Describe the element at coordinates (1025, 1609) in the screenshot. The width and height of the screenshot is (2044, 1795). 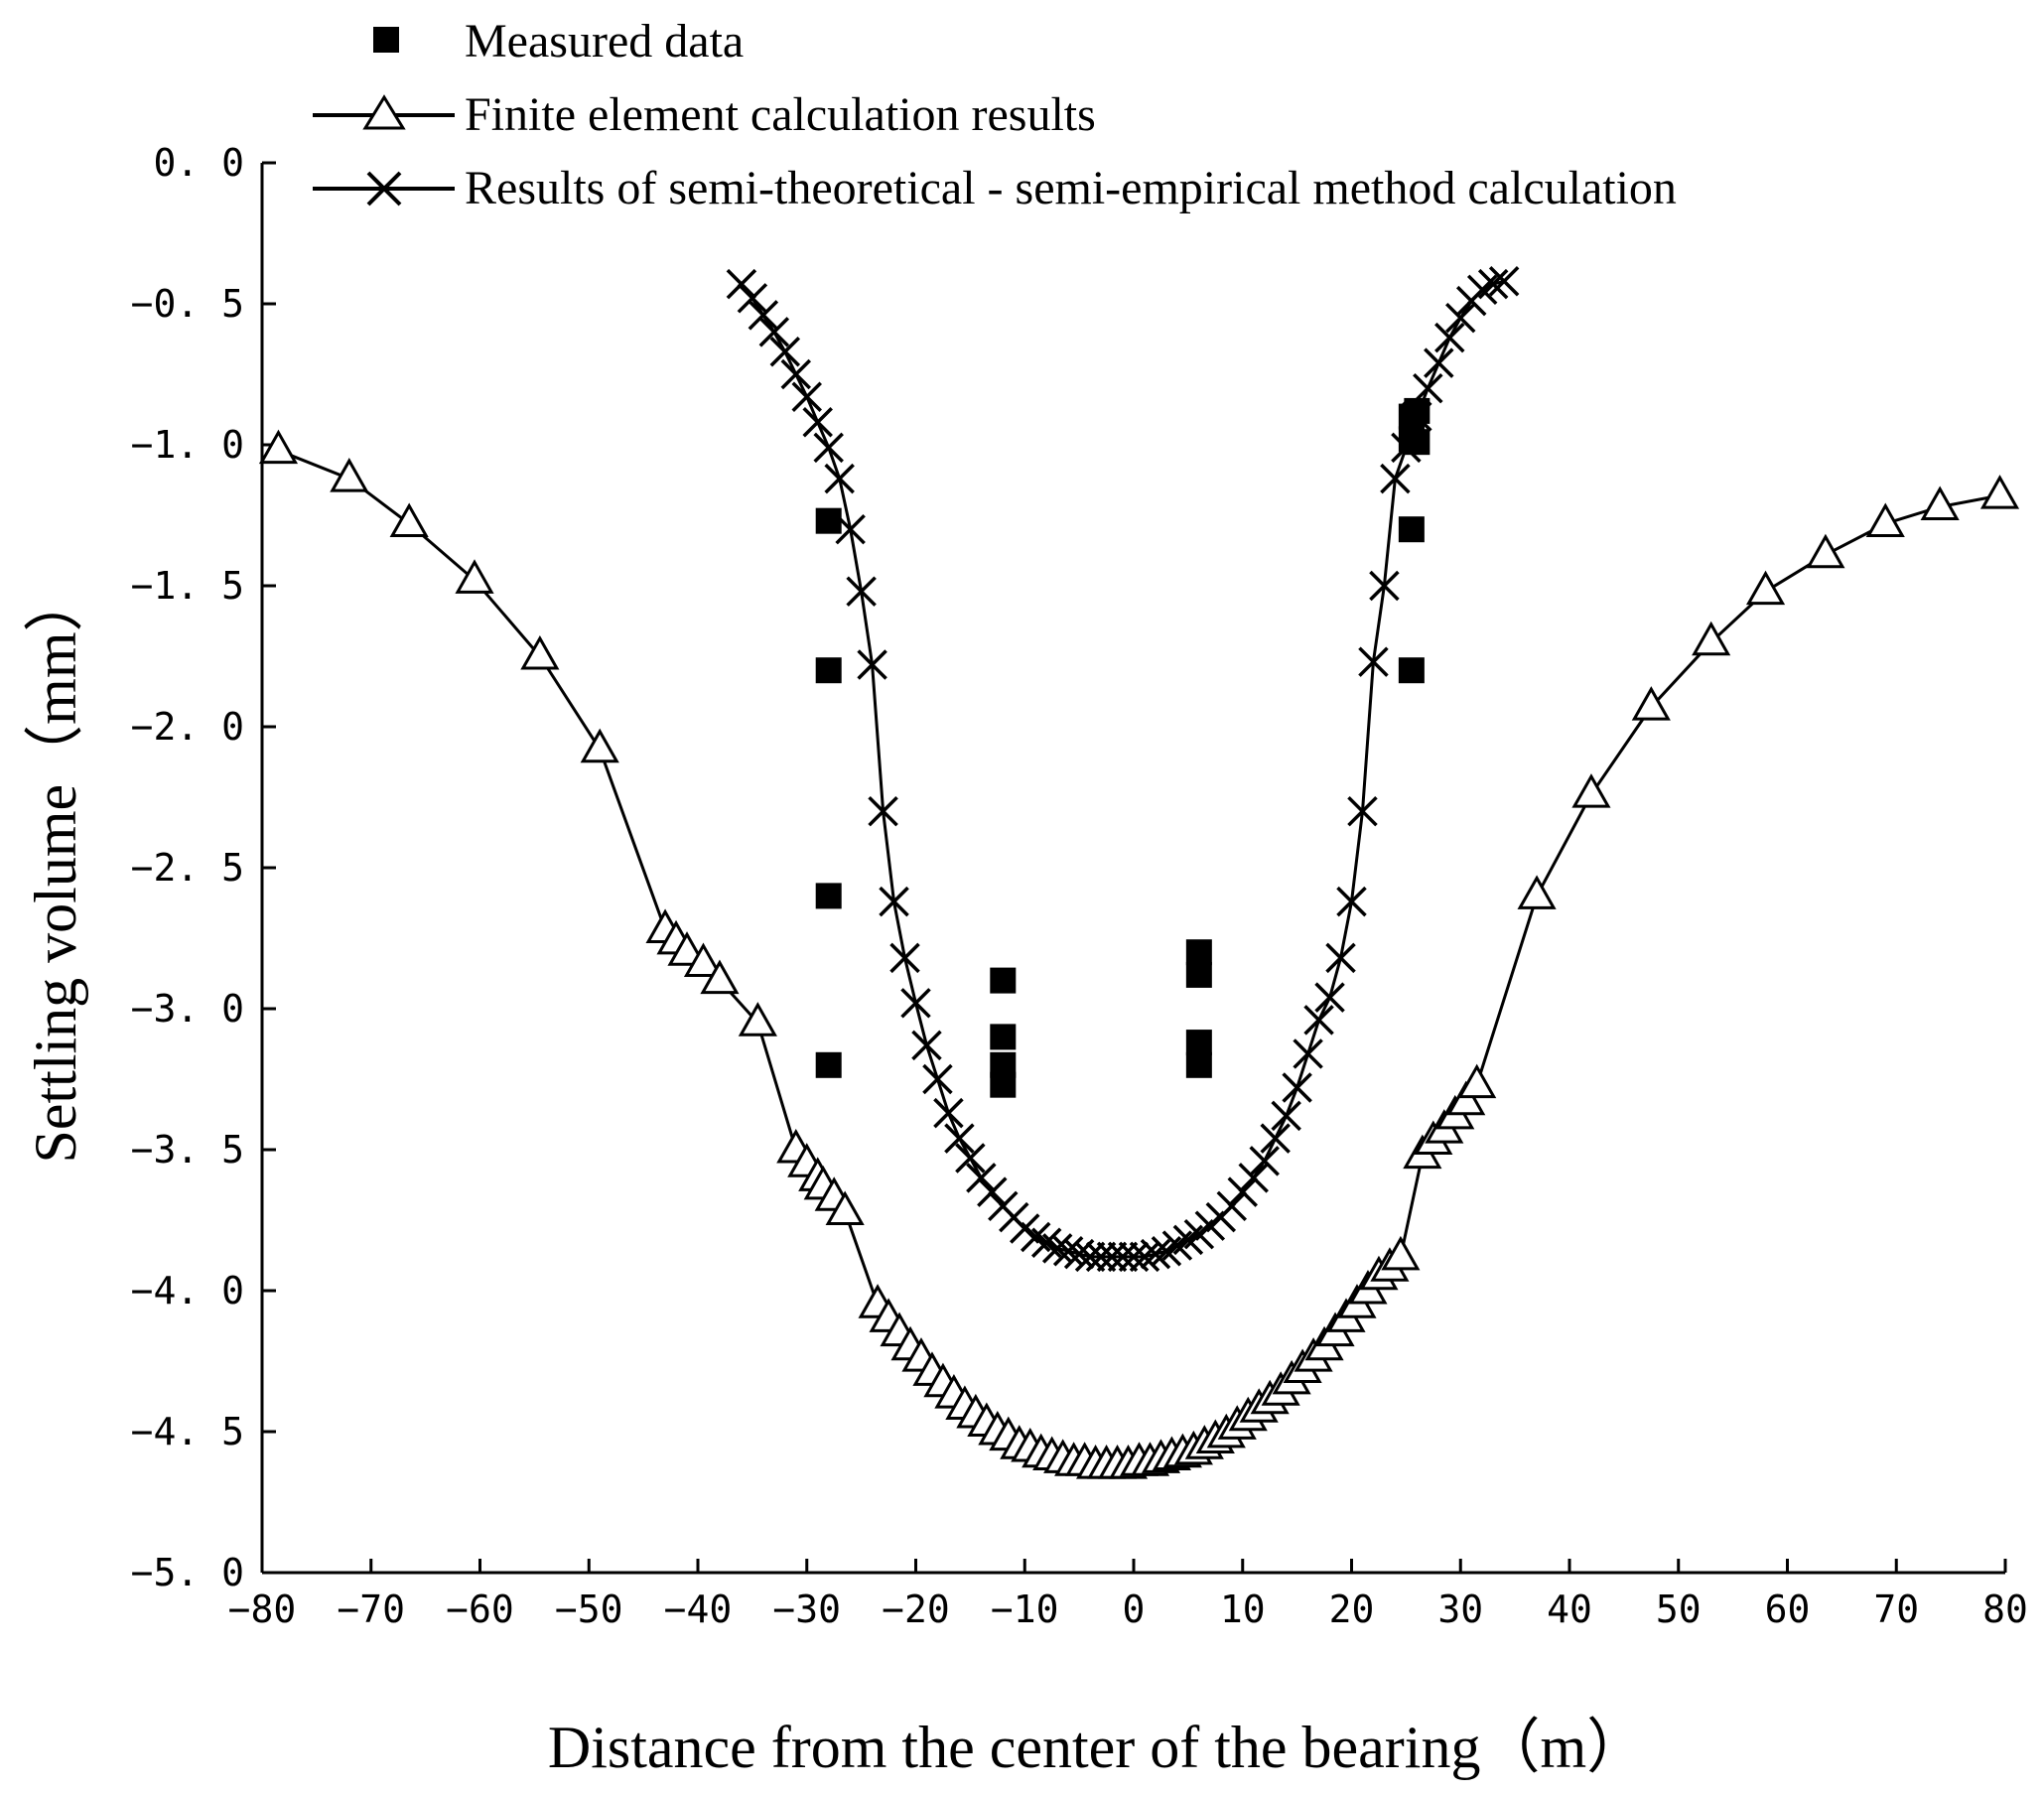
I see `x-tick-label: −10` at that location.